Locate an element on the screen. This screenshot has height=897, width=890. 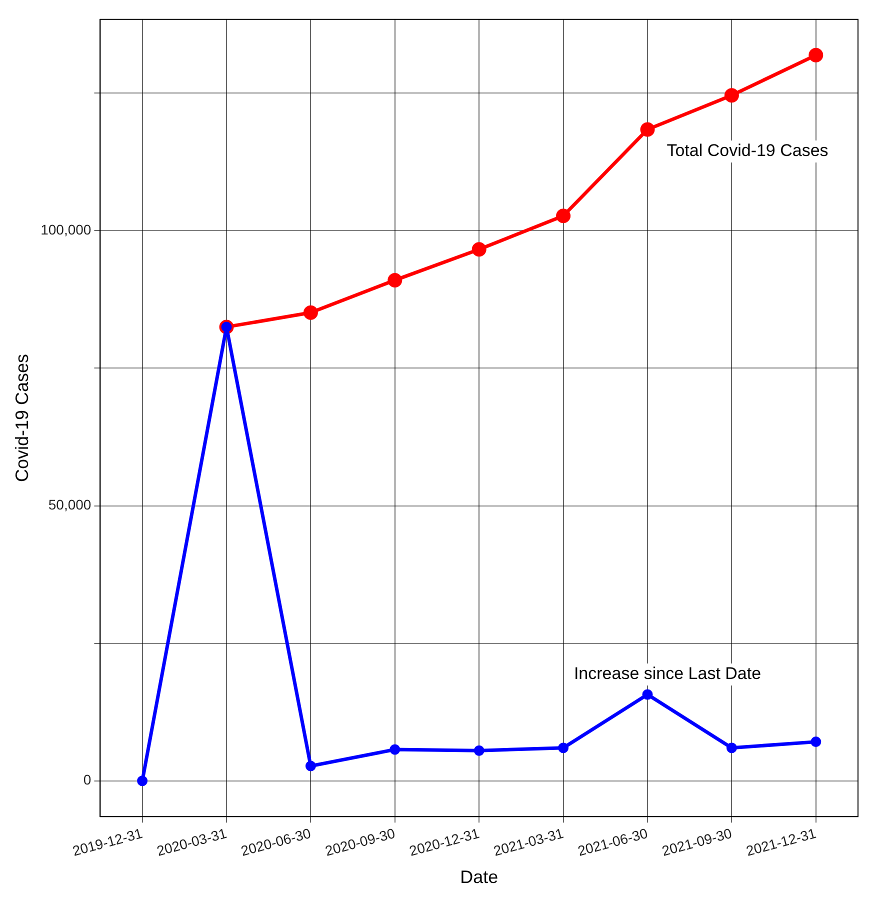
y-tick-label: 50,000 is located at coordinates (70, 504).